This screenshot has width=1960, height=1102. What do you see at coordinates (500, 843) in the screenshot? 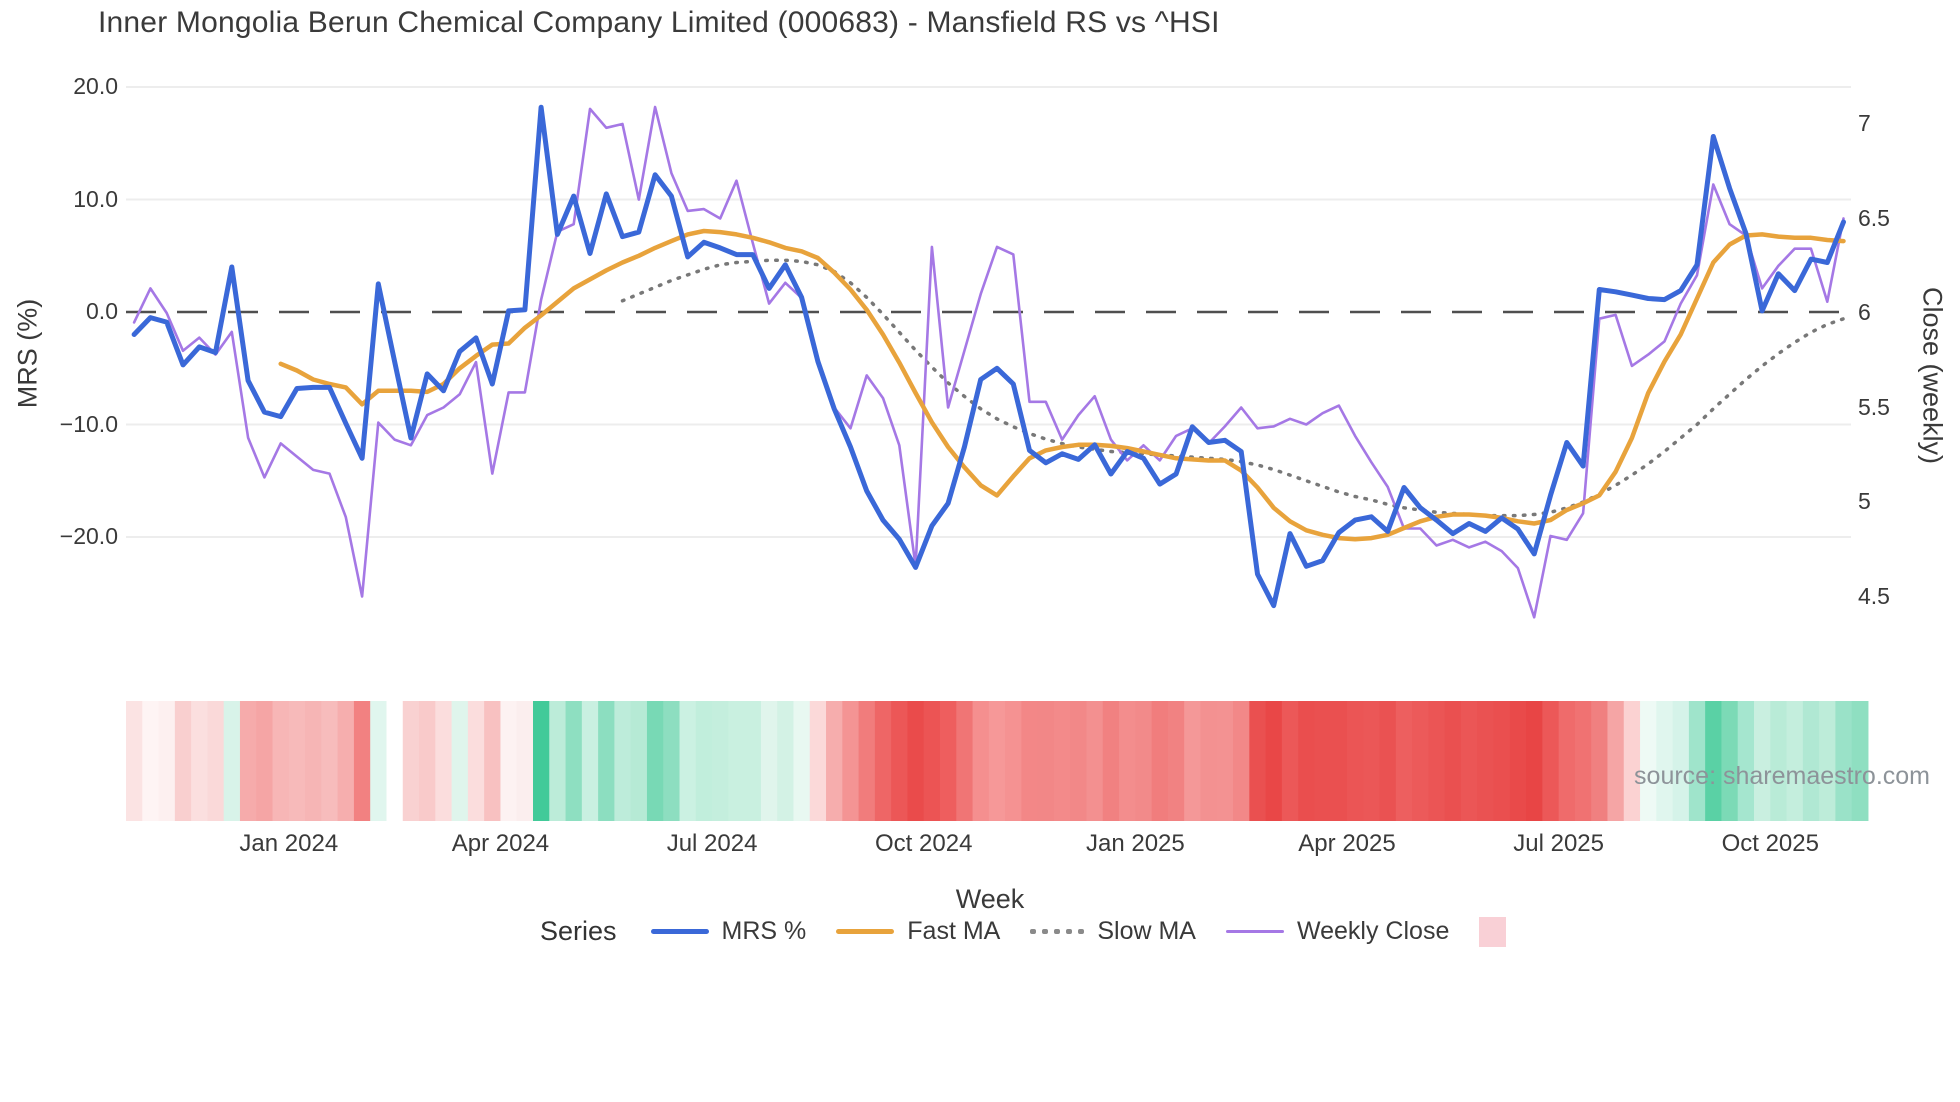
I see `x-tick-label: Apr 2024` at bounding box center [500, 843].